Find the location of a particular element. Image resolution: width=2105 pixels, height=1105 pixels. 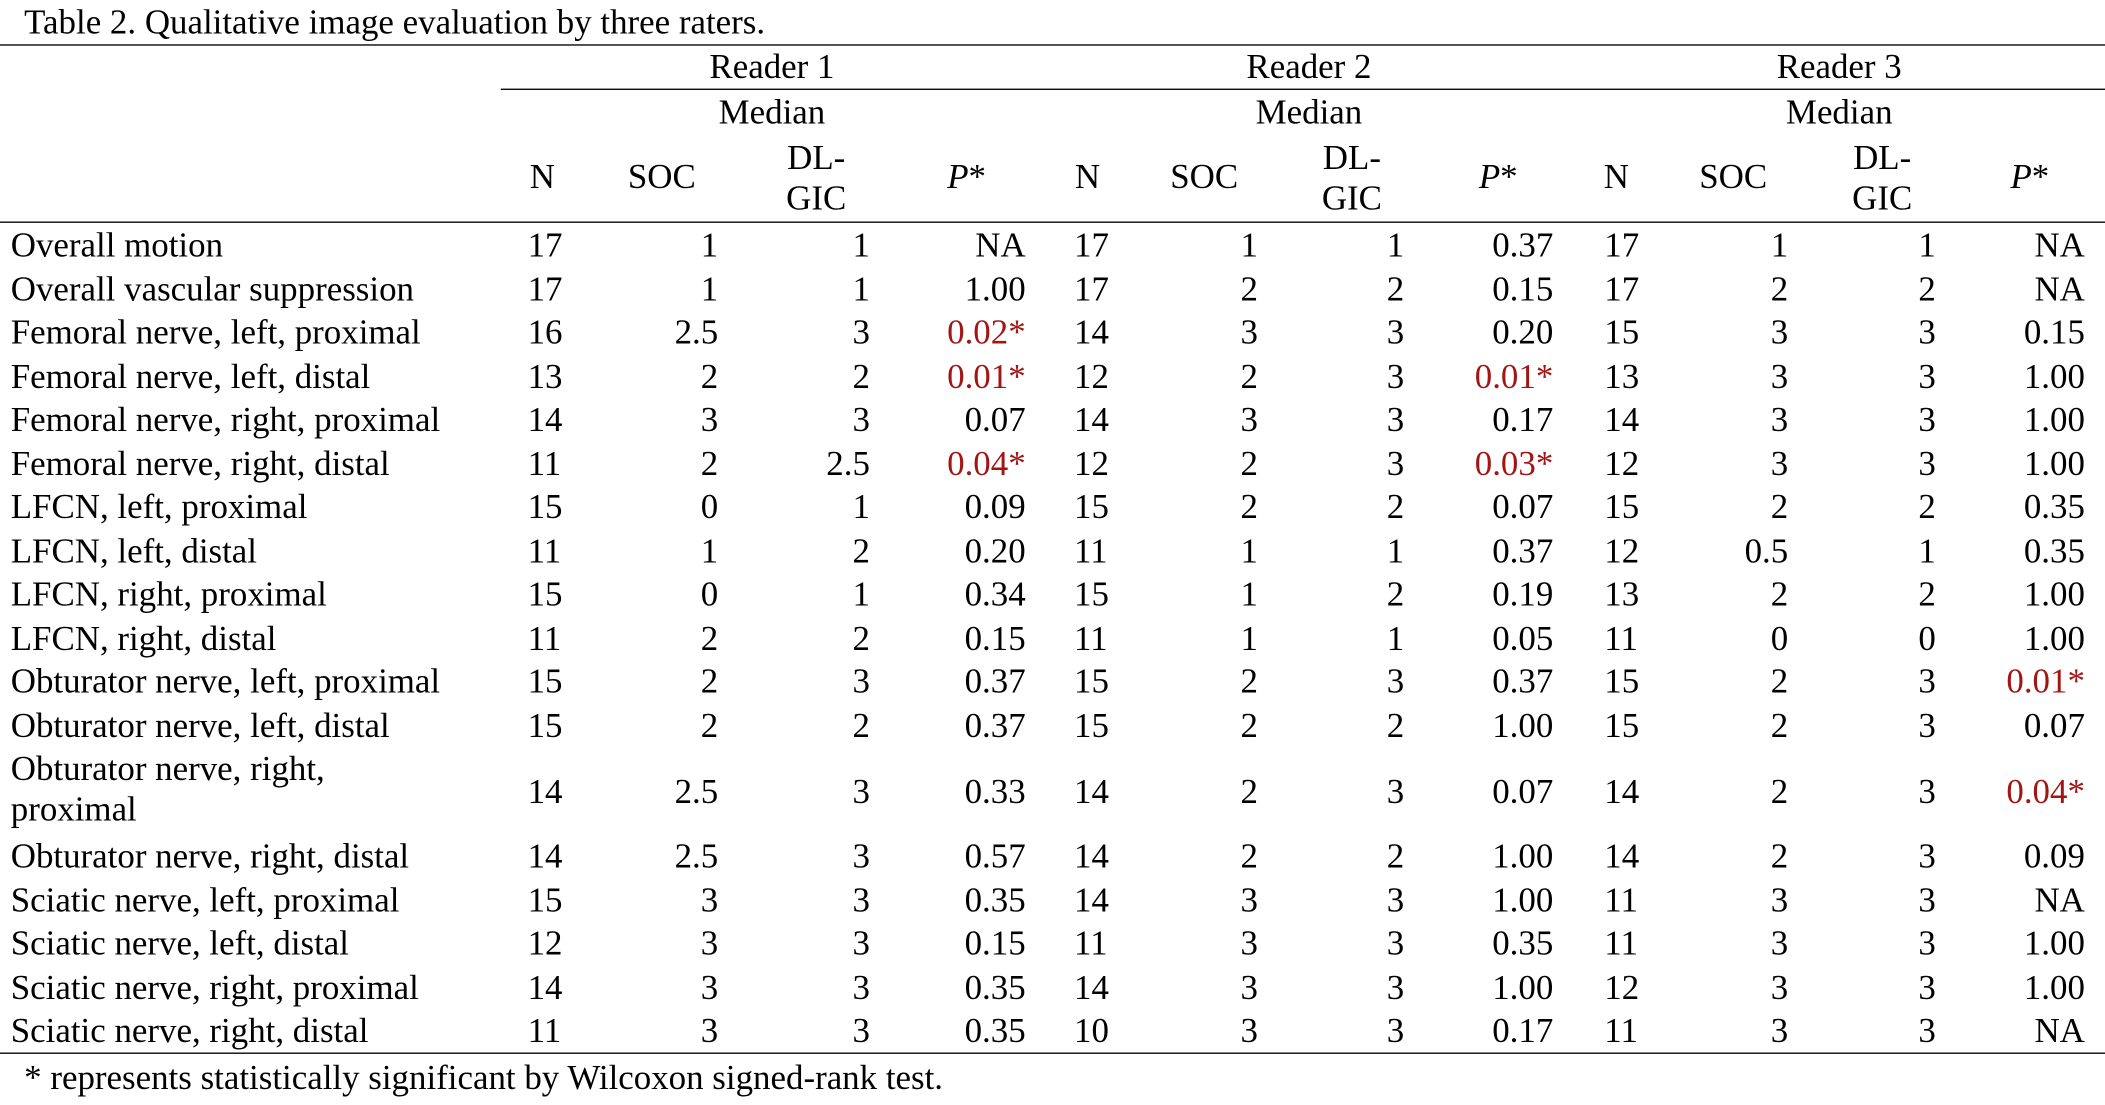

row-label: LFCN, right, distal is located at coordinates (143, 638).